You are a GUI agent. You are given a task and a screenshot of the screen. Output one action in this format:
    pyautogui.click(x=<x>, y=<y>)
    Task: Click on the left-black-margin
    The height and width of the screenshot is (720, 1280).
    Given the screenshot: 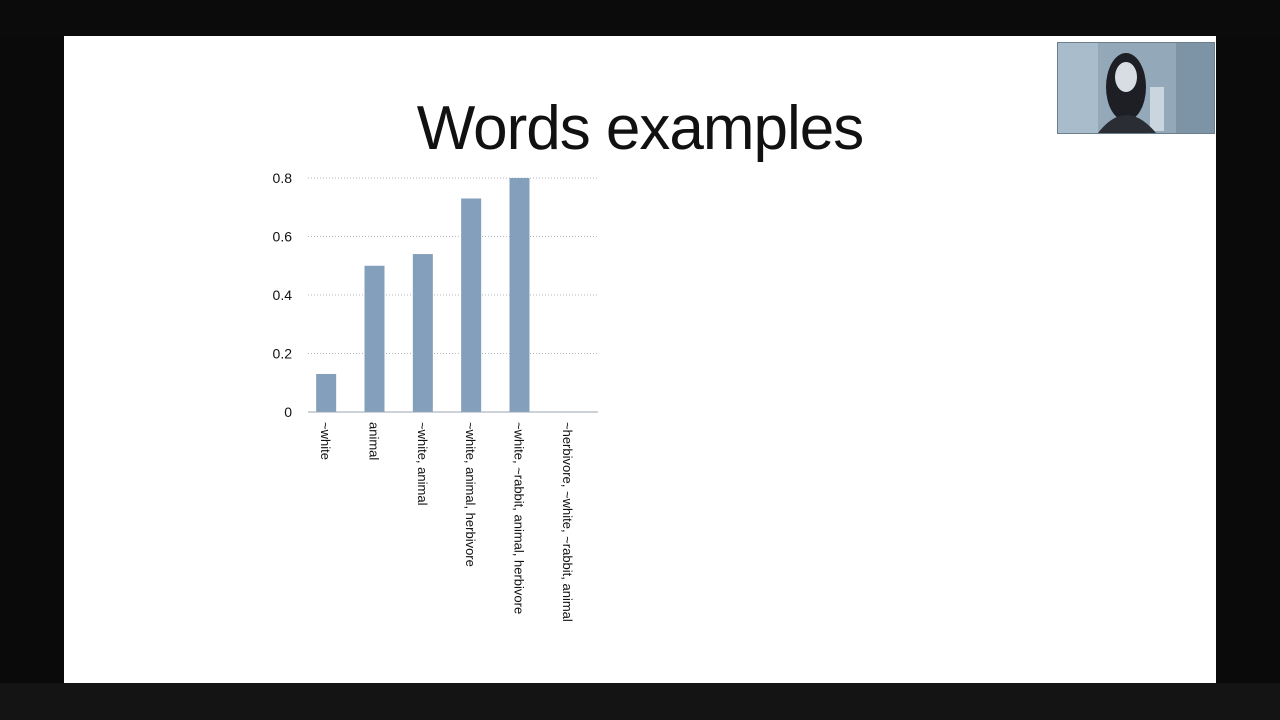 What is the action you would take?
    pyautogui.click(x=32, y=359)
    